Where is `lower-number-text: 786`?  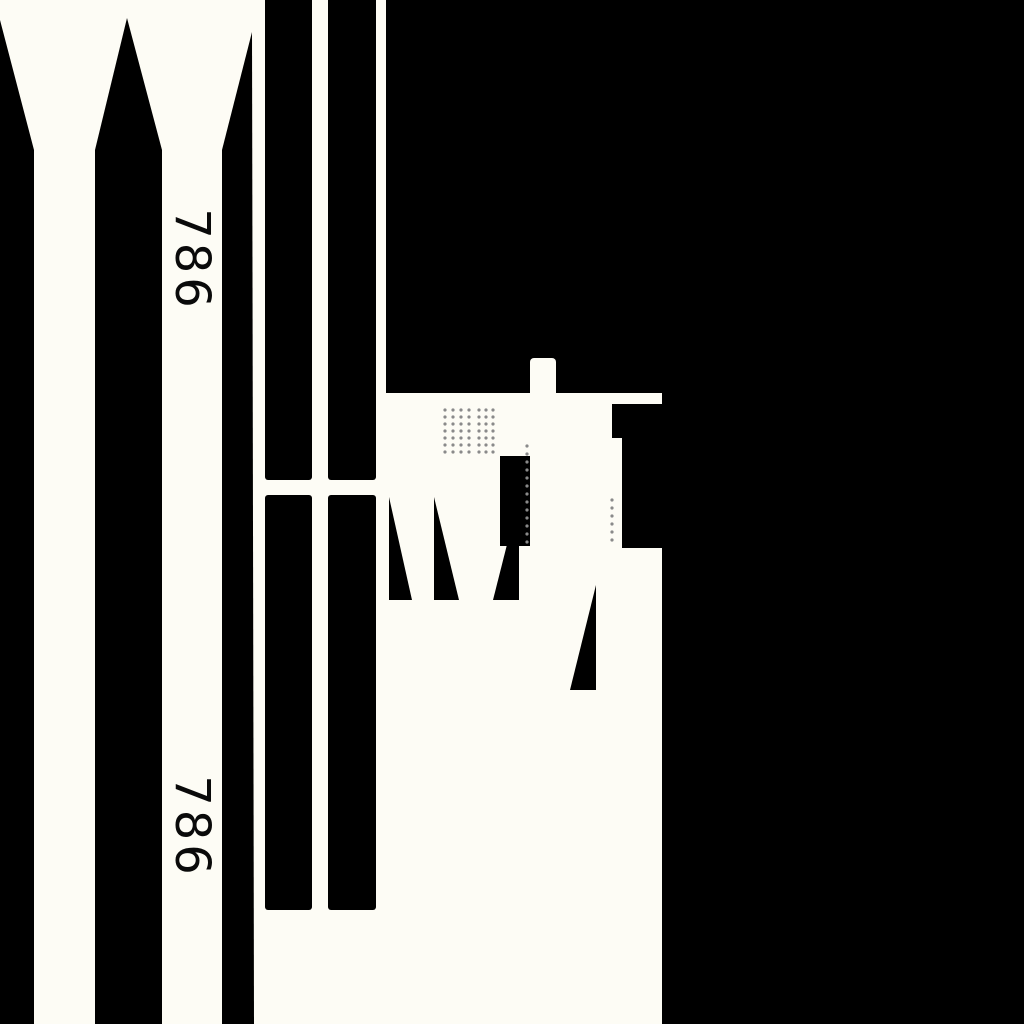 lower-number-text: 786 is located at coordinates (192, 827).